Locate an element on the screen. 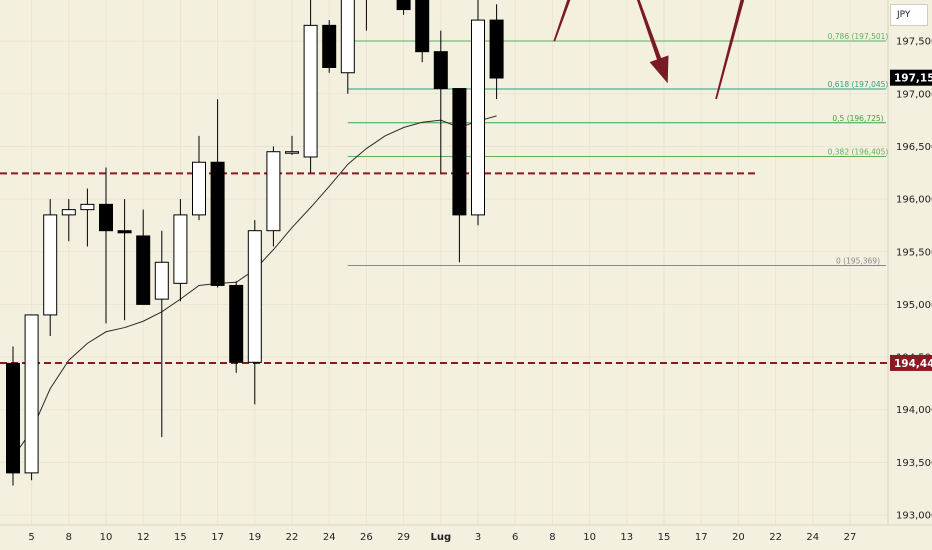 This screenshot has width=932, height=550. y-tick-label: 196,500 is located at coordinates (914, 147).